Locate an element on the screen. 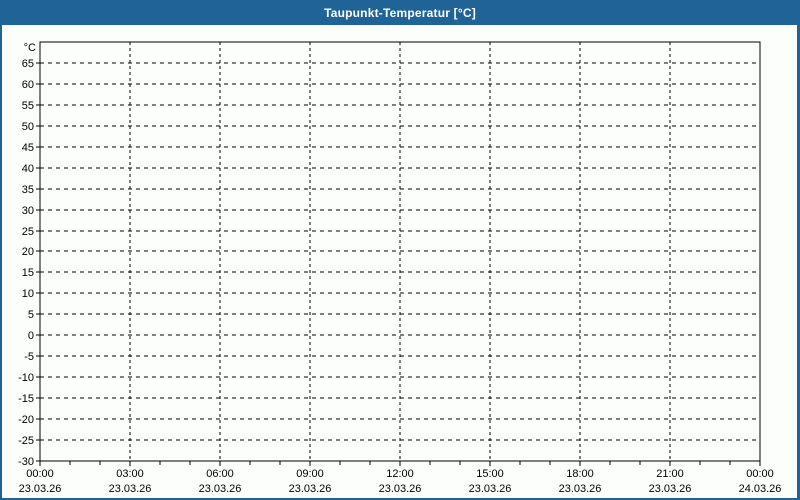 The image size is (800, 500). y-tick-label: -30 is located at coordinates (26, 462).